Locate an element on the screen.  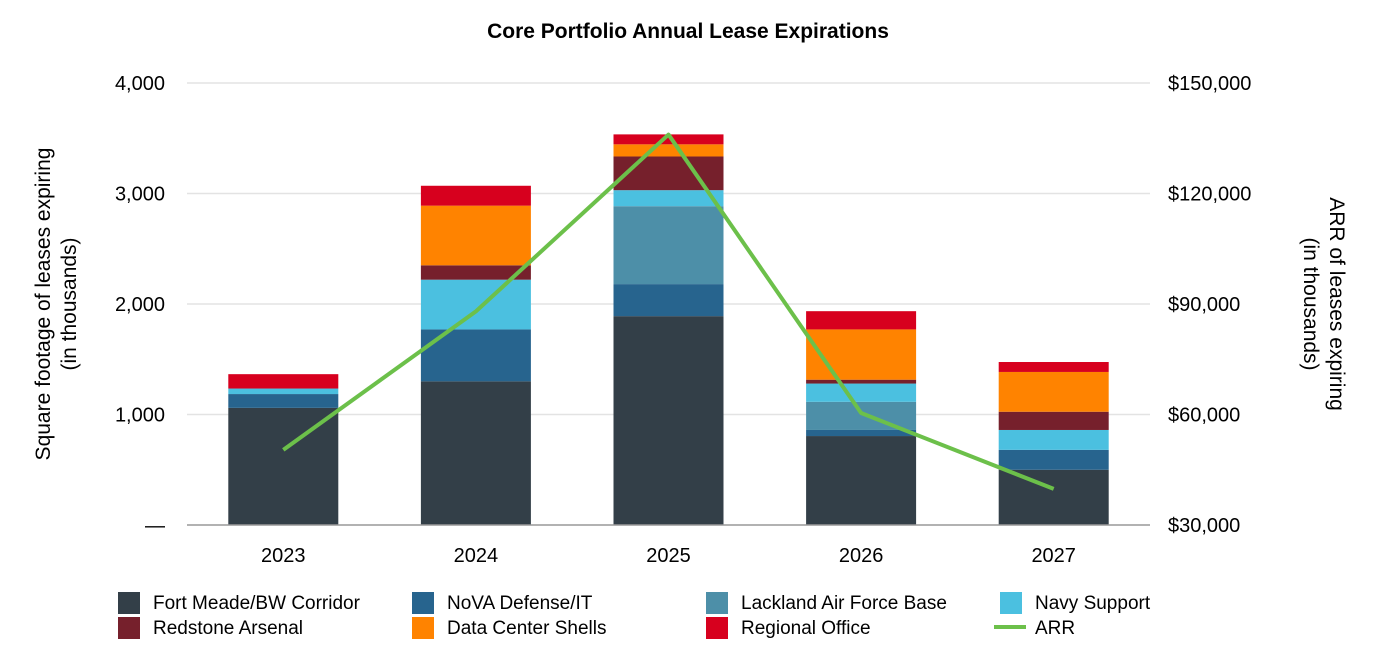
y2-tick-label: $30,000 is located at coordinates (1204, 526).